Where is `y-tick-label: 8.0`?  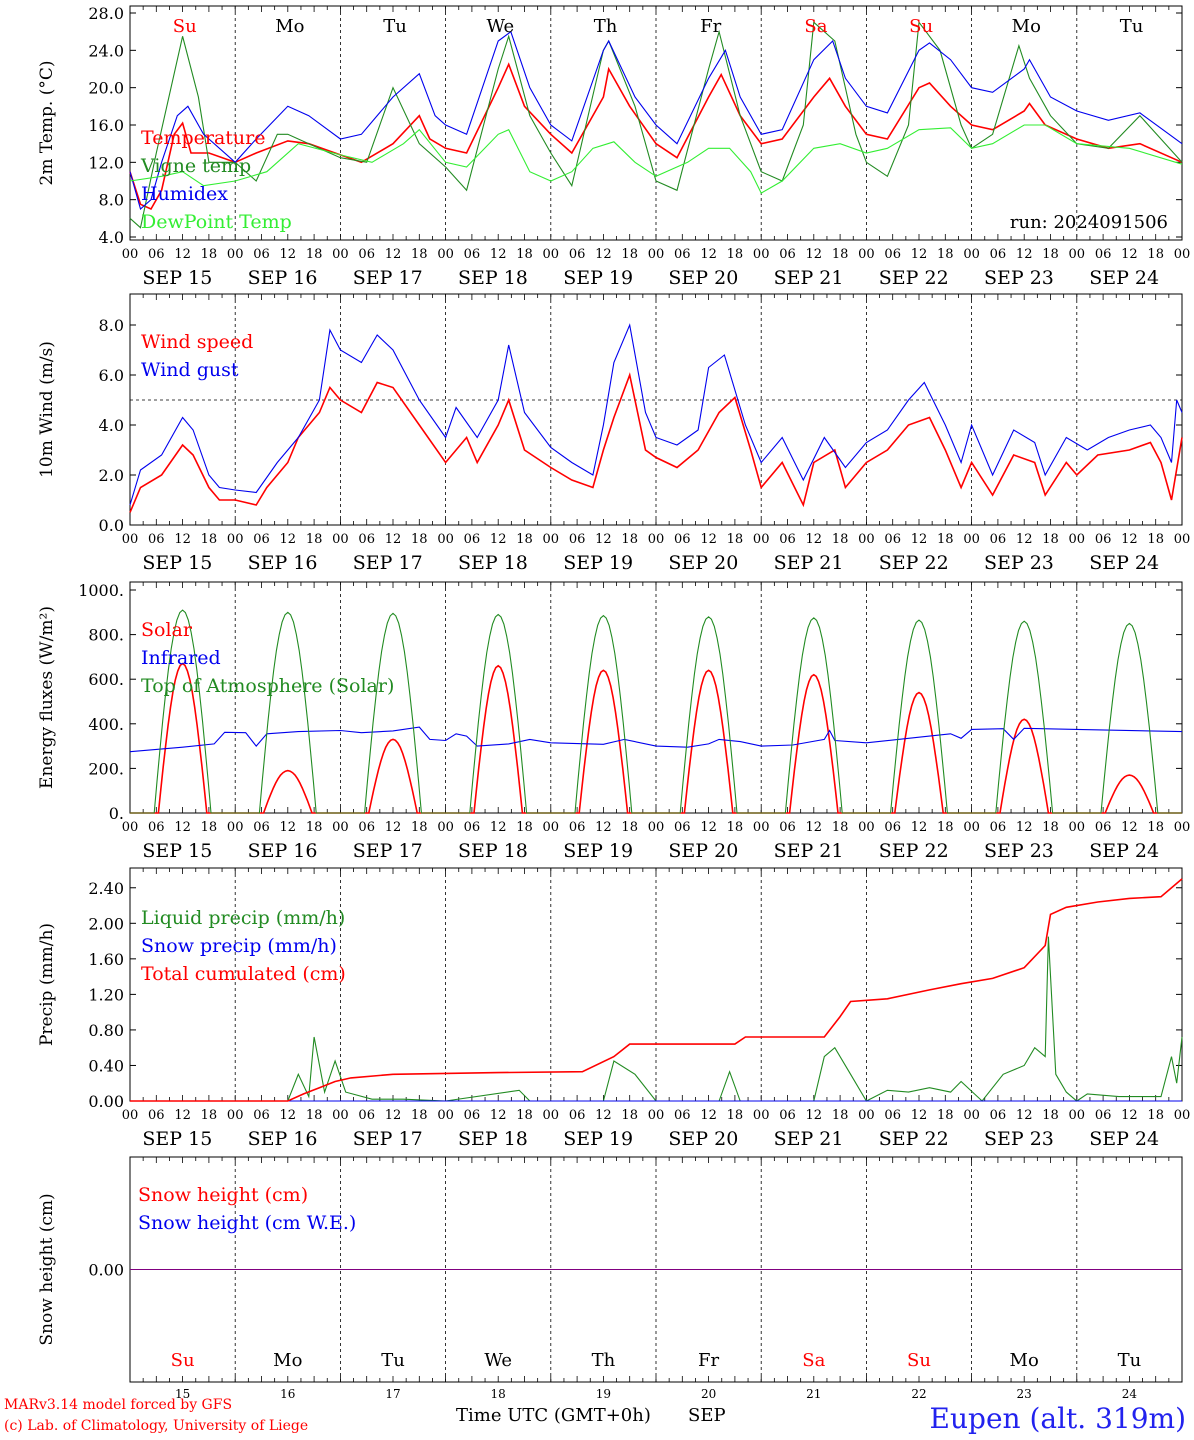 y-tick-label: 8.0 is located at coordinates (111, 325).